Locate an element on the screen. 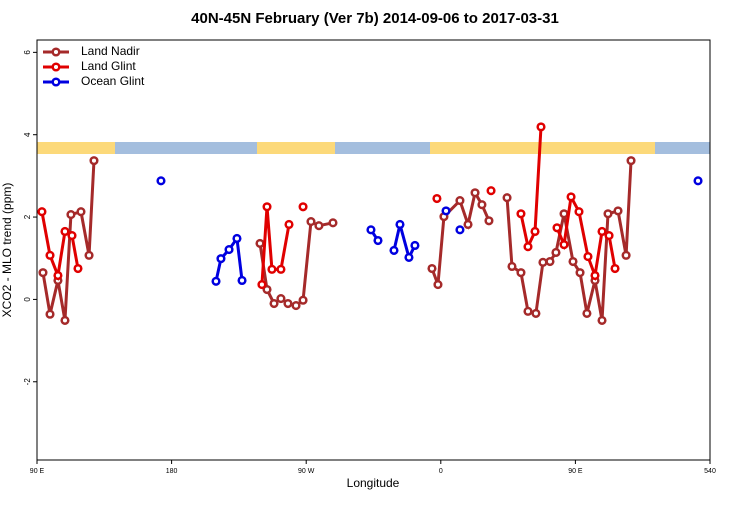 The image size is (750, 505). x-tick-label: 540 is located at coordinates (710, 471).